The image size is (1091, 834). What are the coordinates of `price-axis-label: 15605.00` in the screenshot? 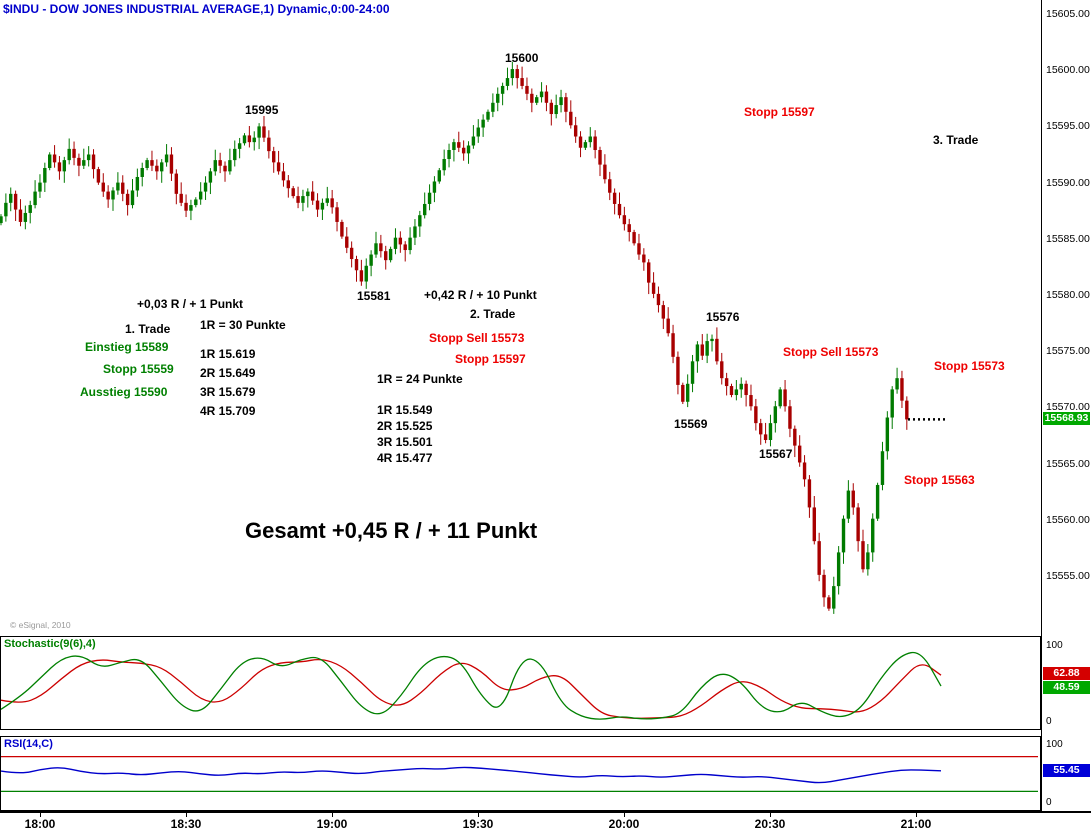 It's located at (1068, 14).